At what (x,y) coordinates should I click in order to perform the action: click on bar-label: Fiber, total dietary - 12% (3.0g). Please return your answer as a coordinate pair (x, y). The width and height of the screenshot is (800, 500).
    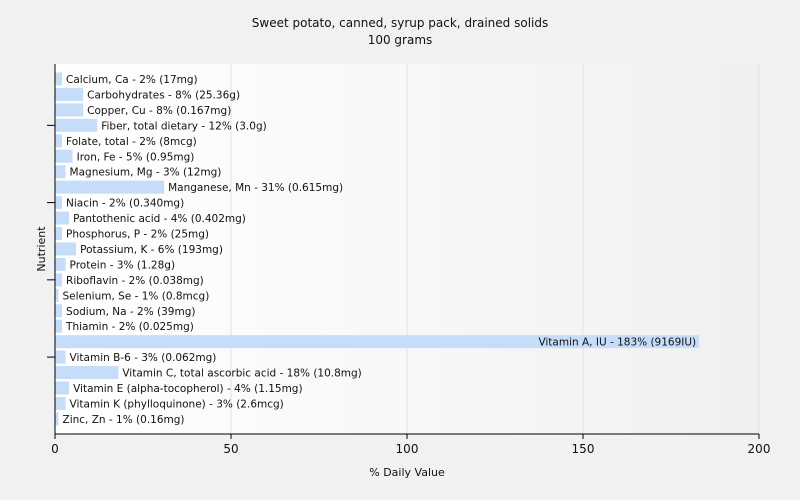
    Looking at the image, I should click on (183, 126).